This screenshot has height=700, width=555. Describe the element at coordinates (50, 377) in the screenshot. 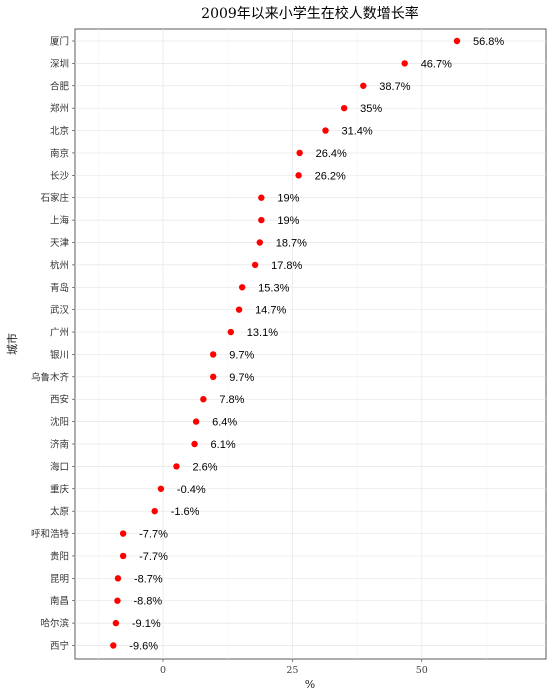

I see `category-label: 乌鲁木齐` at that location.